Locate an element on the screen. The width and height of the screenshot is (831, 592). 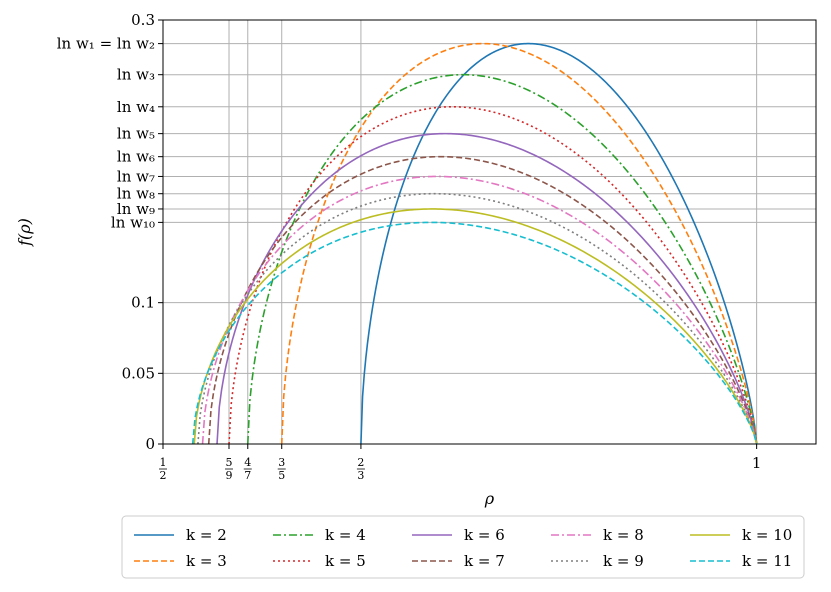
x-tick-label-numerator: 5 is located at coordinates (229, 462).